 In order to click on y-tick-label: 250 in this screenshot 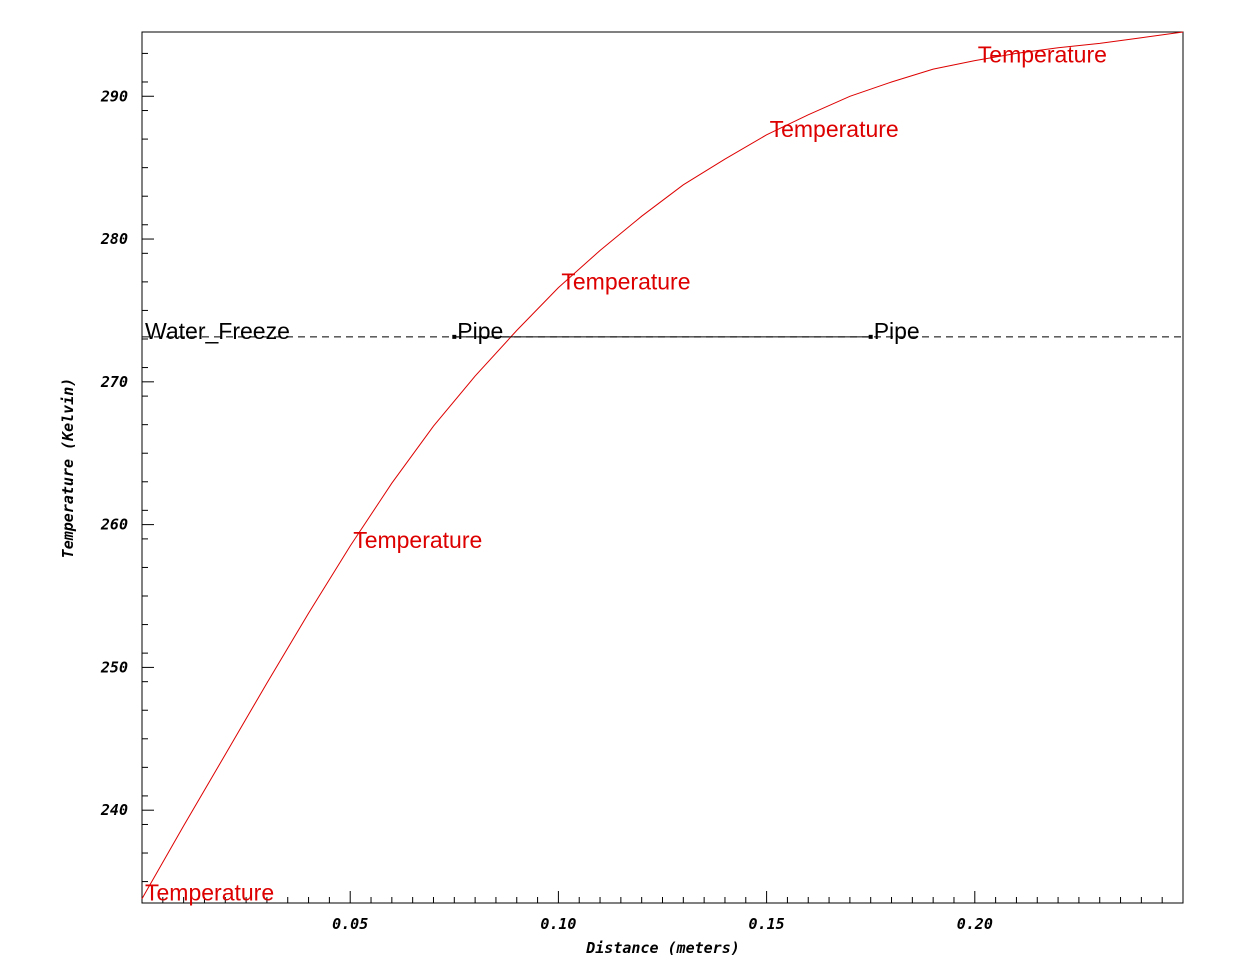, I will do `click(114, 667)`.